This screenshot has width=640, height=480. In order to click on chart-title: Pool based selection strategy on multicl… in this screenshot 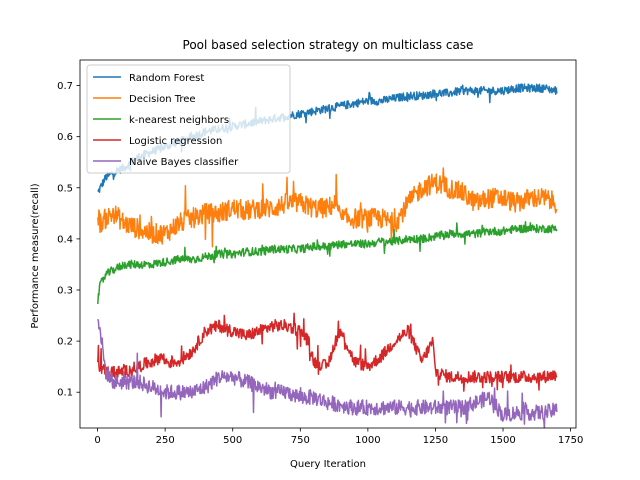, I will do `click(328, 45)`.